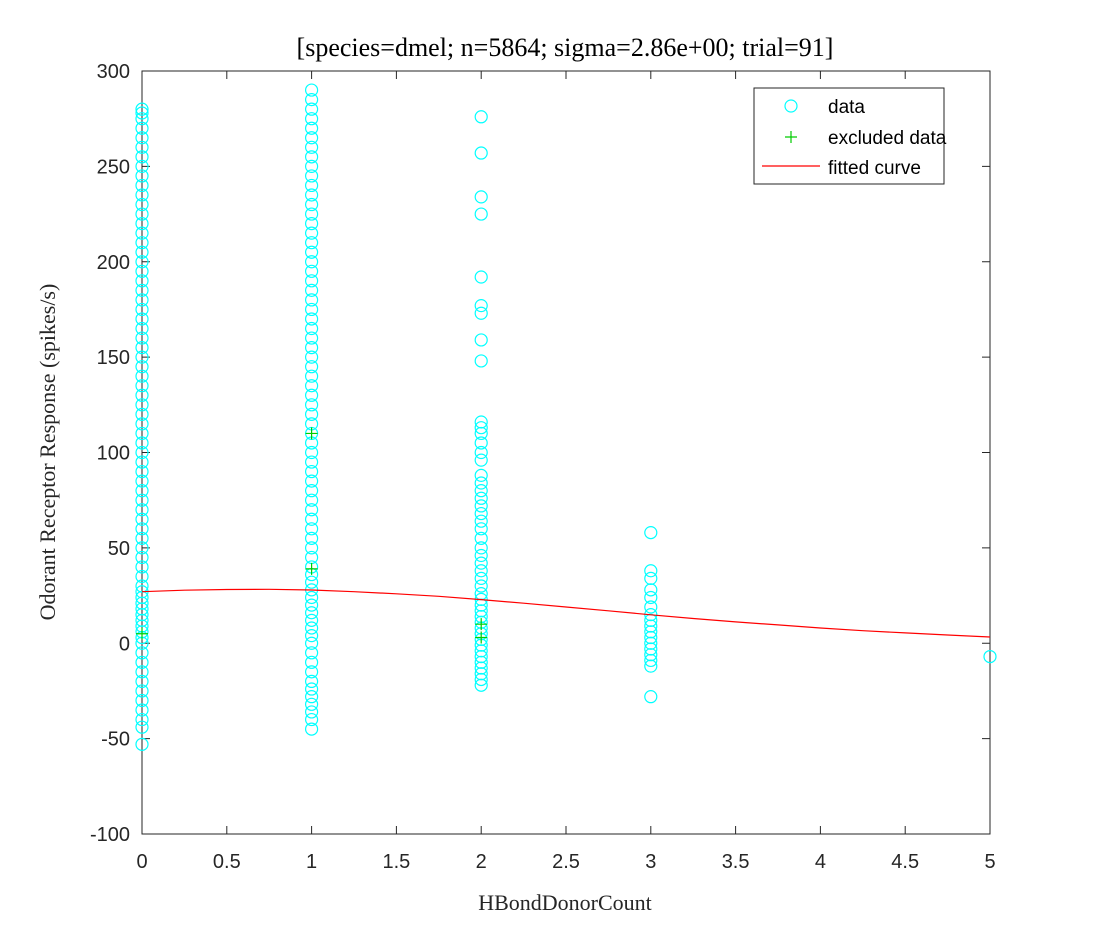 This screenshot has width=1094, height=938. I want to click on x-tick-label: 4, so click(820, 862).